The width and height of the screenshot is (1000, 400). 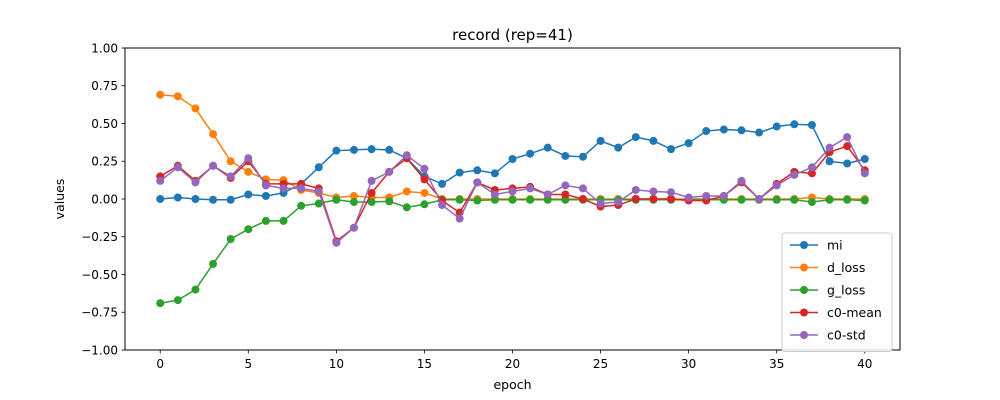 What do you see at coordinates (776, 364) in the screenshot?
I see `x-tick-label: 35` at bounding box center [776, 364].